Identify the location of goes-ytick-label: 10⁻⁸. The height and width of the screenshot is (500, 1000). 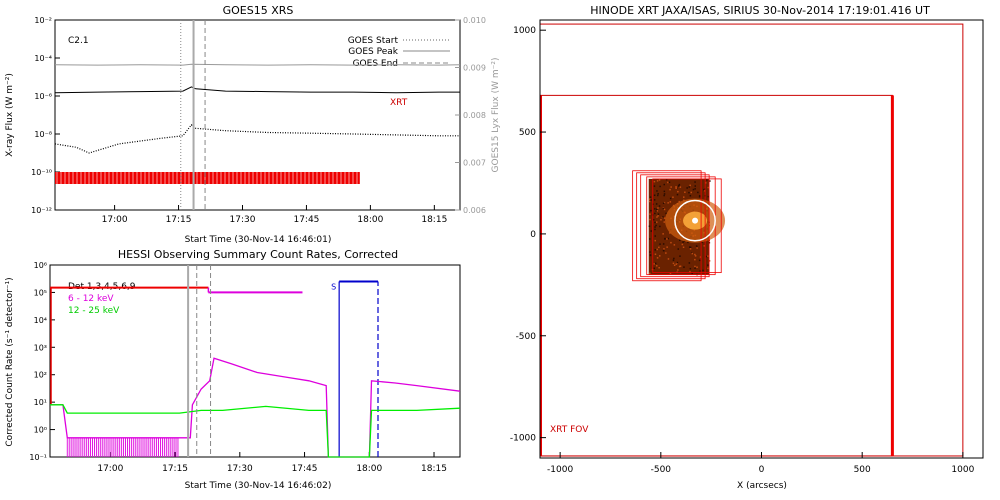
(43, 134).